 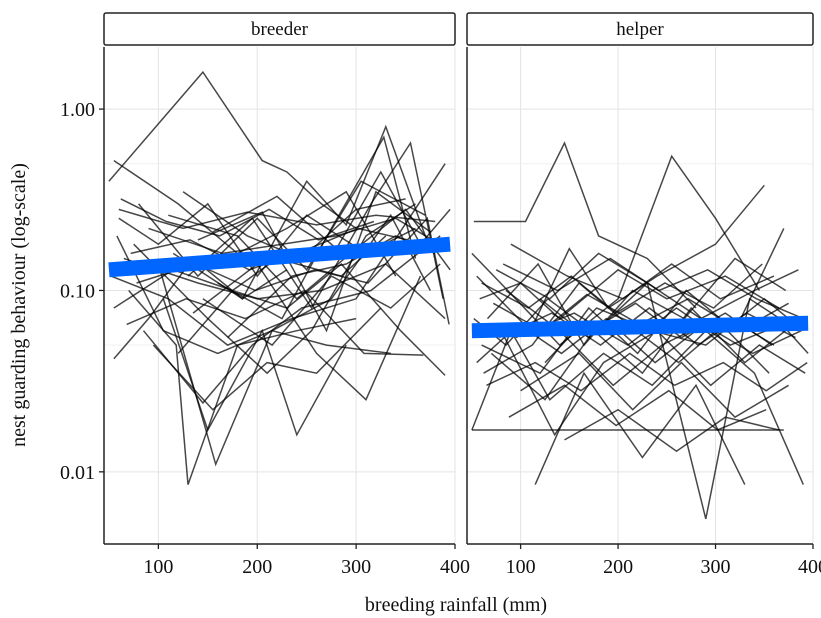 What do you see at coordinates (19, 305) in the screenshot?
I see `y-axis-title: nest guarding behaviour (log-scale)` at bounding box center [19, 305].